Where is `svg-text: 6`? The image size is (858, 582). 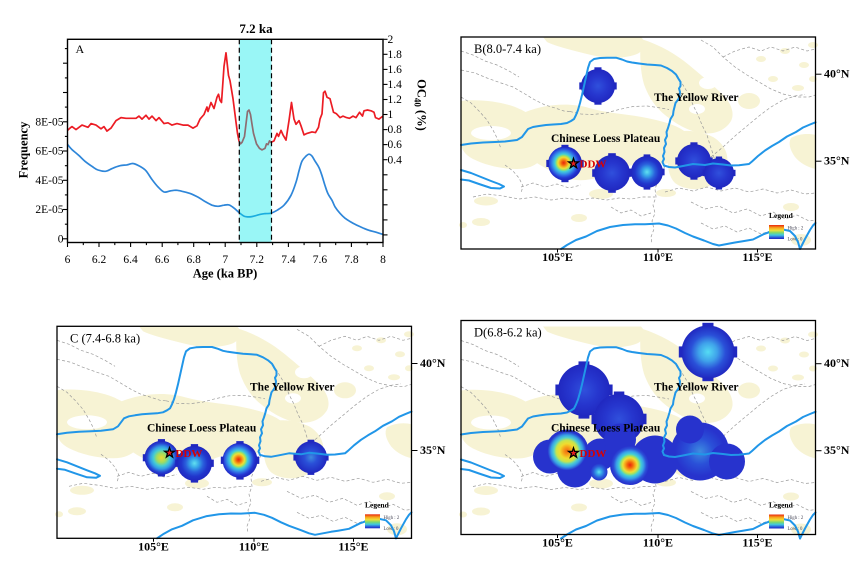 svg-text: 6 is located at coordinates (68, 260).